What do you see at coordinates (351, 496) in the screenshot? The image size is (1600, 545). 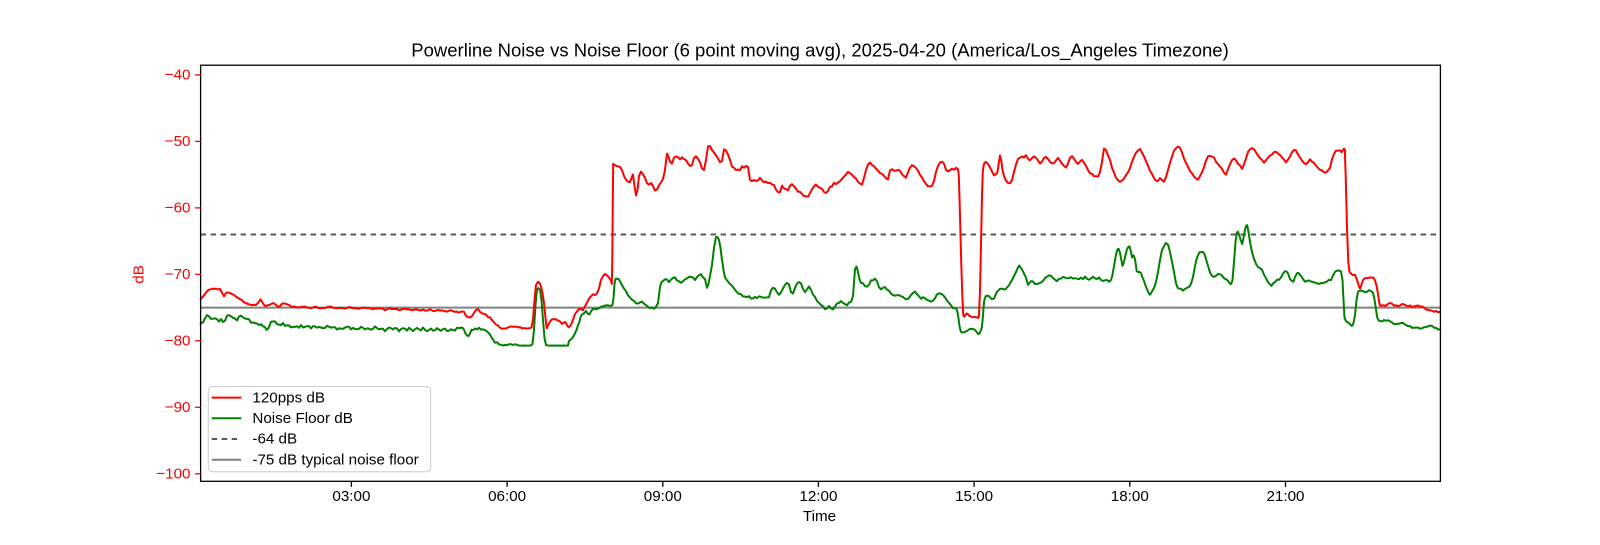 I see `svg-text: 03:00` at bounding box center [351, 496].